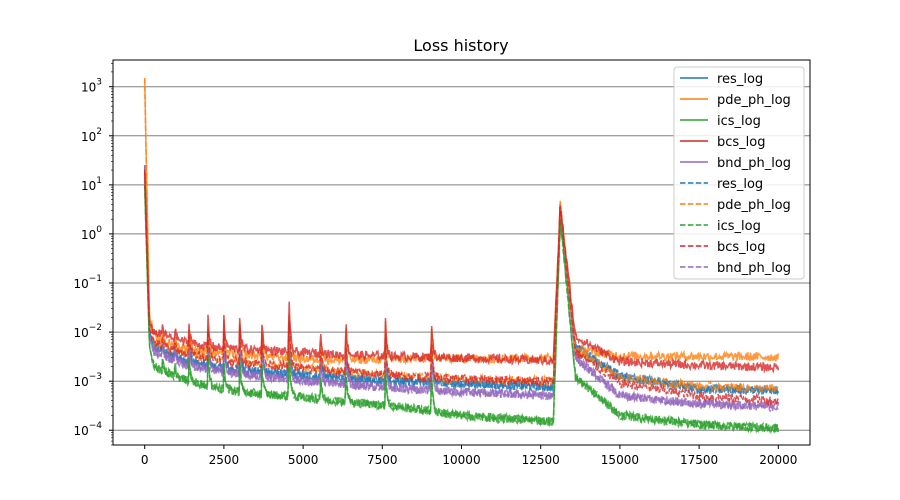 The image size is (900, 500). What do you see at coordinates (461, 460) in the screenshot?
I see `x-tick-label: 10000` at bounding box center [461, 460].